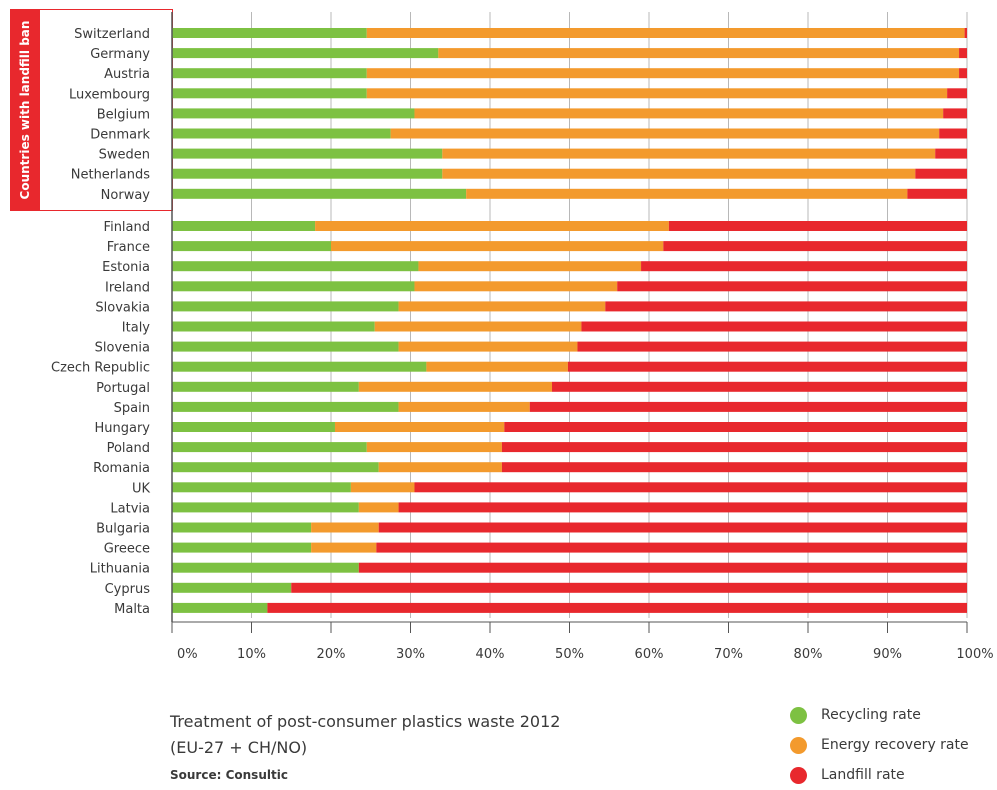 The height and width of the screenshot is (790, 997). Describe the element at coordinates (239, 747) in the screenshot. I see `chart-subtitle: (EU-27 + CH/NO)` at that location.